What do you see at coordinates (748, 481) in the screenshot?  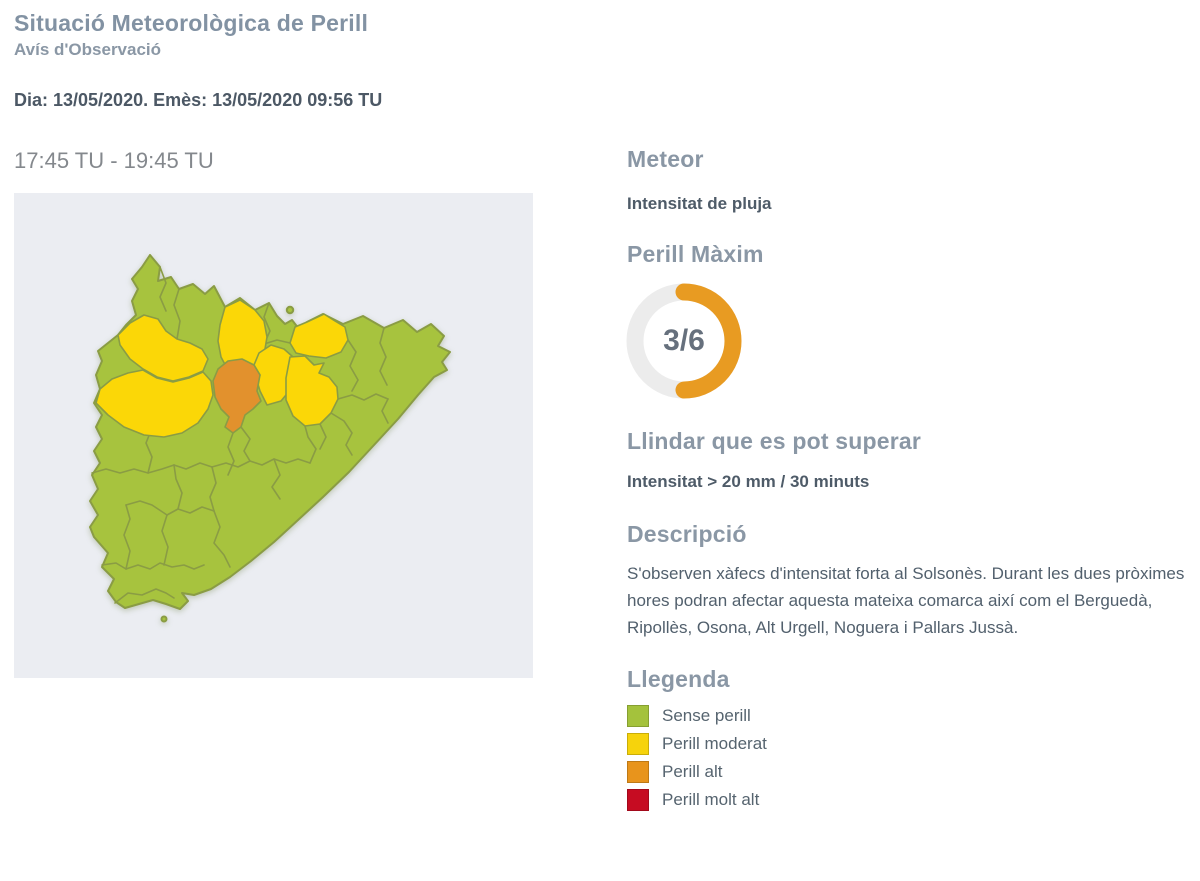 I see `threshold-value: Intensitat > 20 mm / 30 minuts` at bounding box center [748, 481].